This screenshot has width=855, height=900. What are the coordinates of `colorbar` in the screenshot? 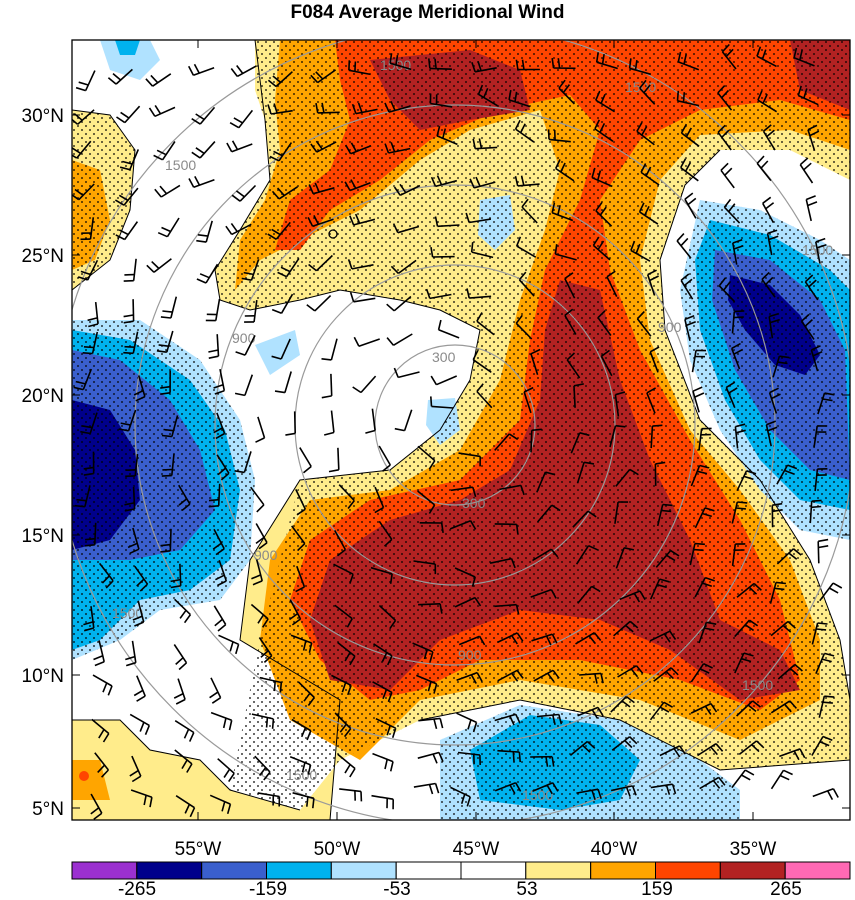 It's located at (461, 870).